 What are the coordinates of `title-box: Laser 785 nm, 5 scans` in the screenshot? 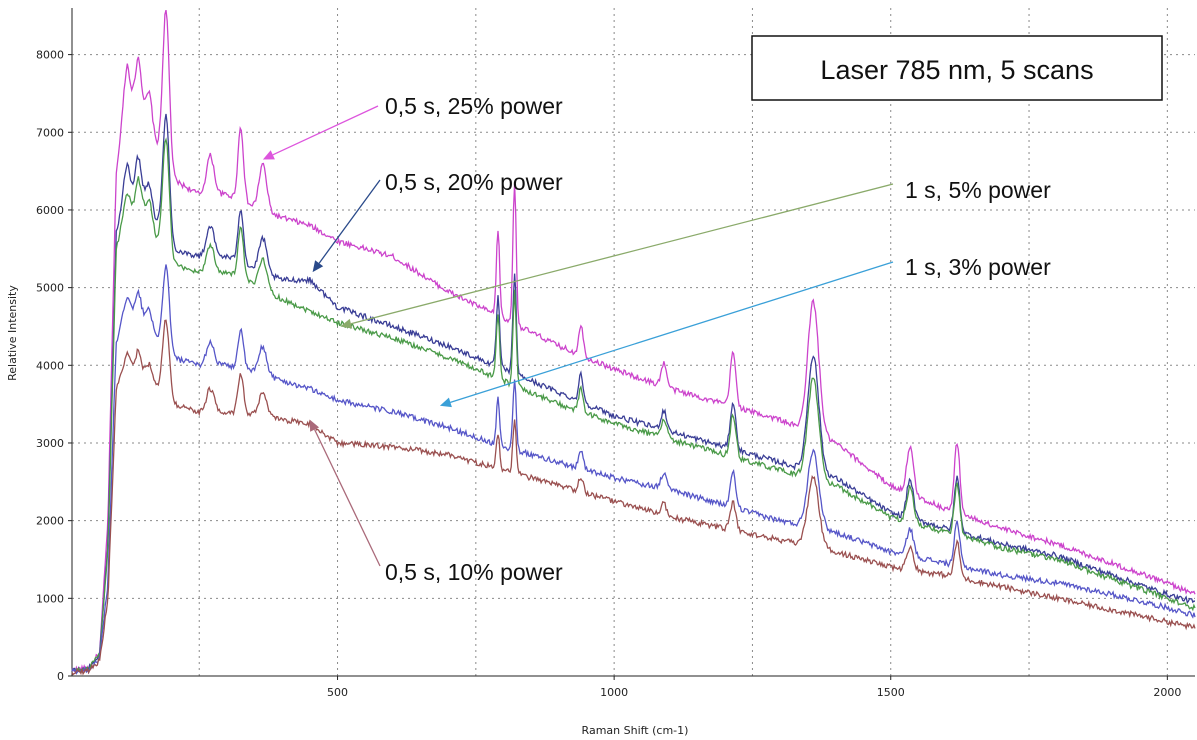 It's located at (957, 68).